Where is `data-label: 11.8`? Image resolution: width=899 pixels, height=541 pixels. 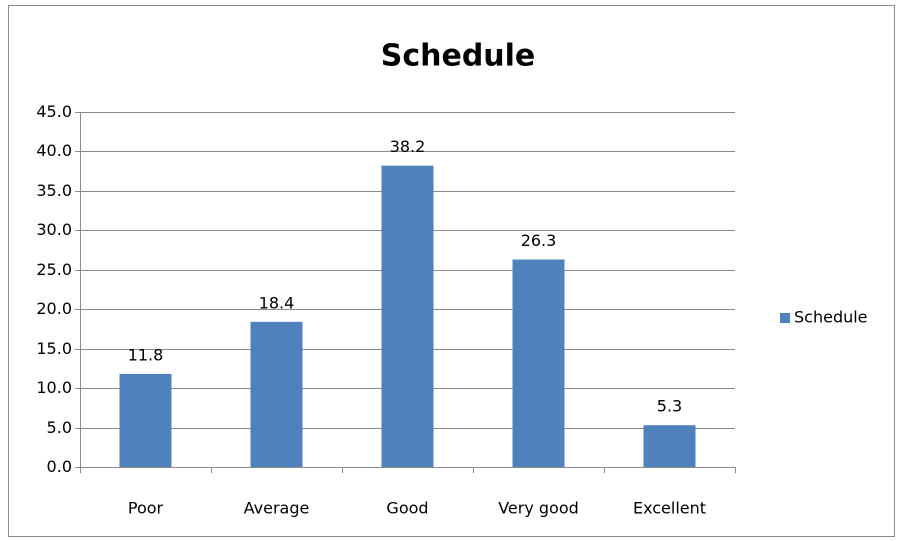 data-label: 11.8 is located at coordinates (146, 354).